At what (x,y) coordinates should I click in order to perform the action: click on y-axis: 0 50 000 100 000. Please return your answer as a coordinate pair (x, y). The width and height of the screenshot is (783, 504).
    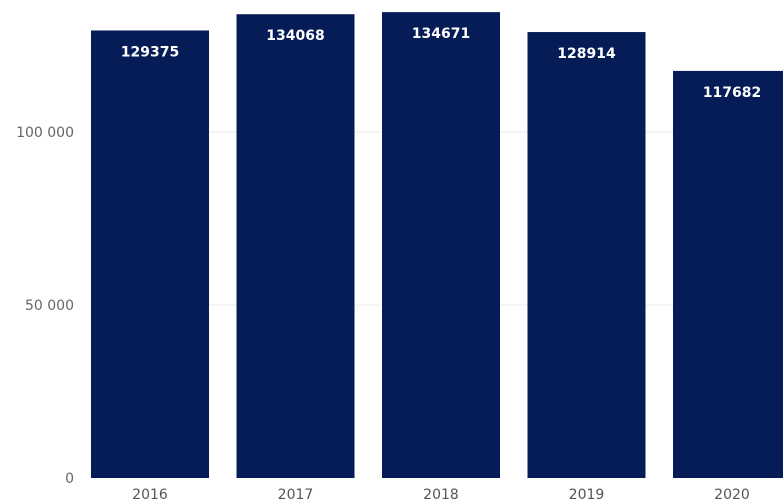
    Looking at the image, I should click on (45, 306).